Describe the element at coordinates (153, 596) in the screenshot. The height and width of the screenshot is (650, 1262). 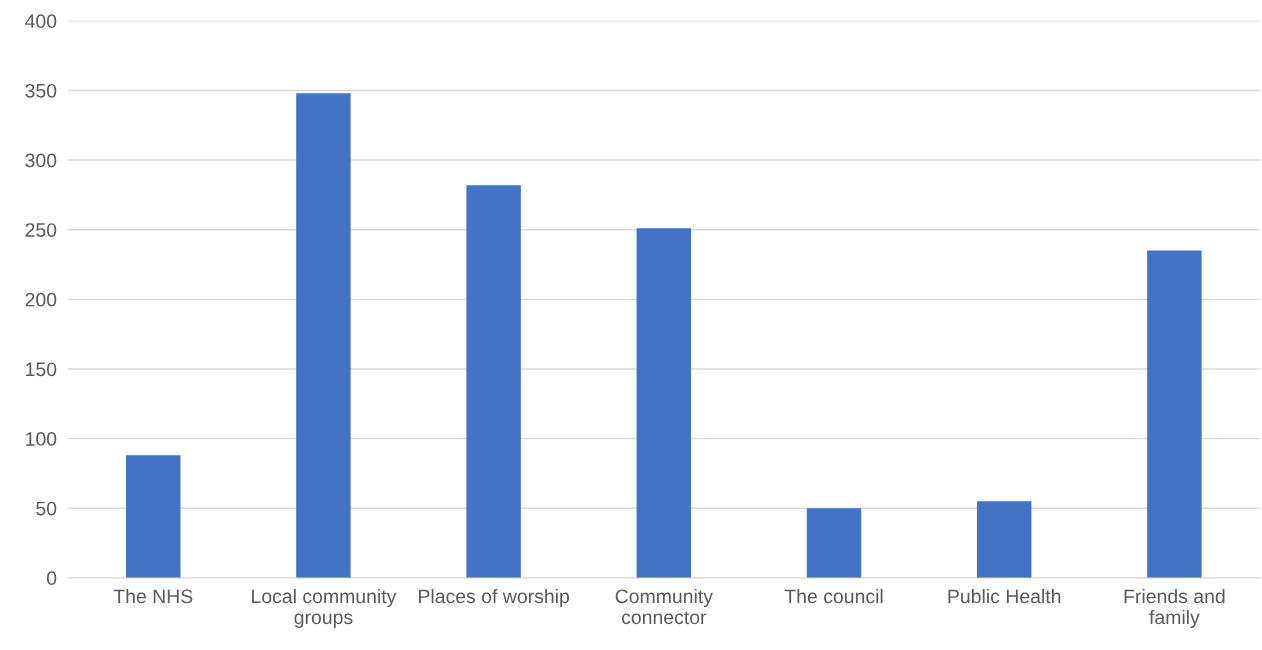
I see `x-tick-label: The NHS` at that location.